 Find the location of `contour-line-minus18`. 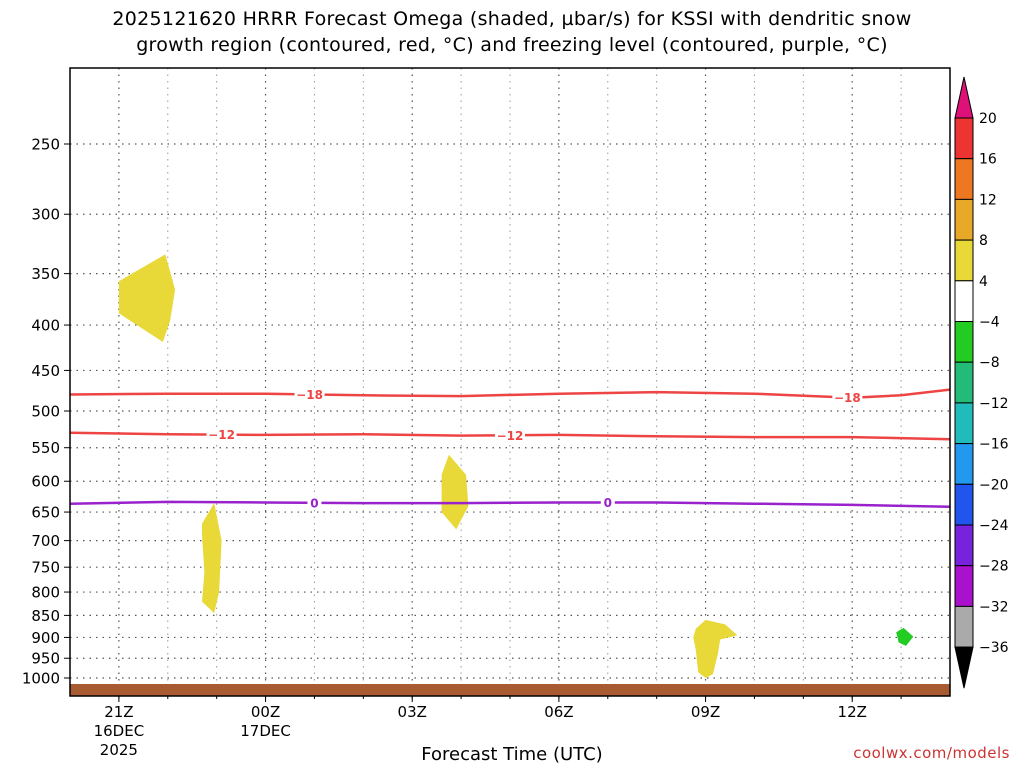

contour-line-minus18 is located at coordinates (510, 393).